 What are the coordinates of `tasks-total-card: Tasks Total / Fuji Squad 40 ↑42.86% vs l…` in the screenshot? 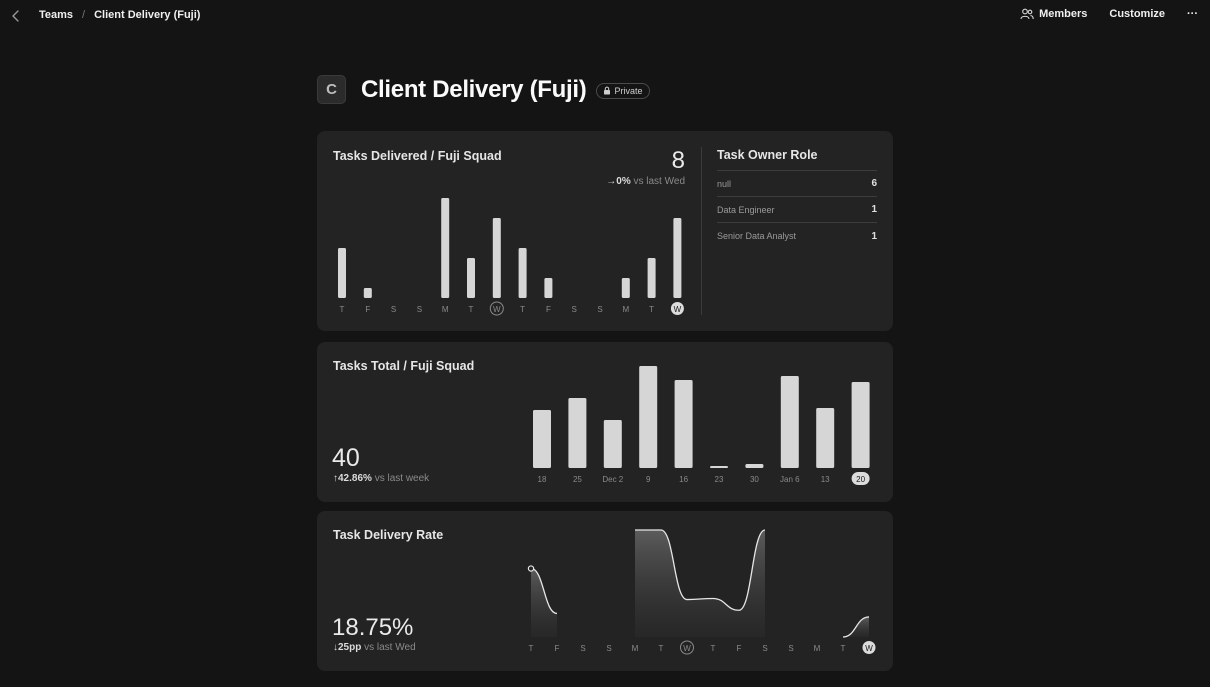 It's located at (605, 422).